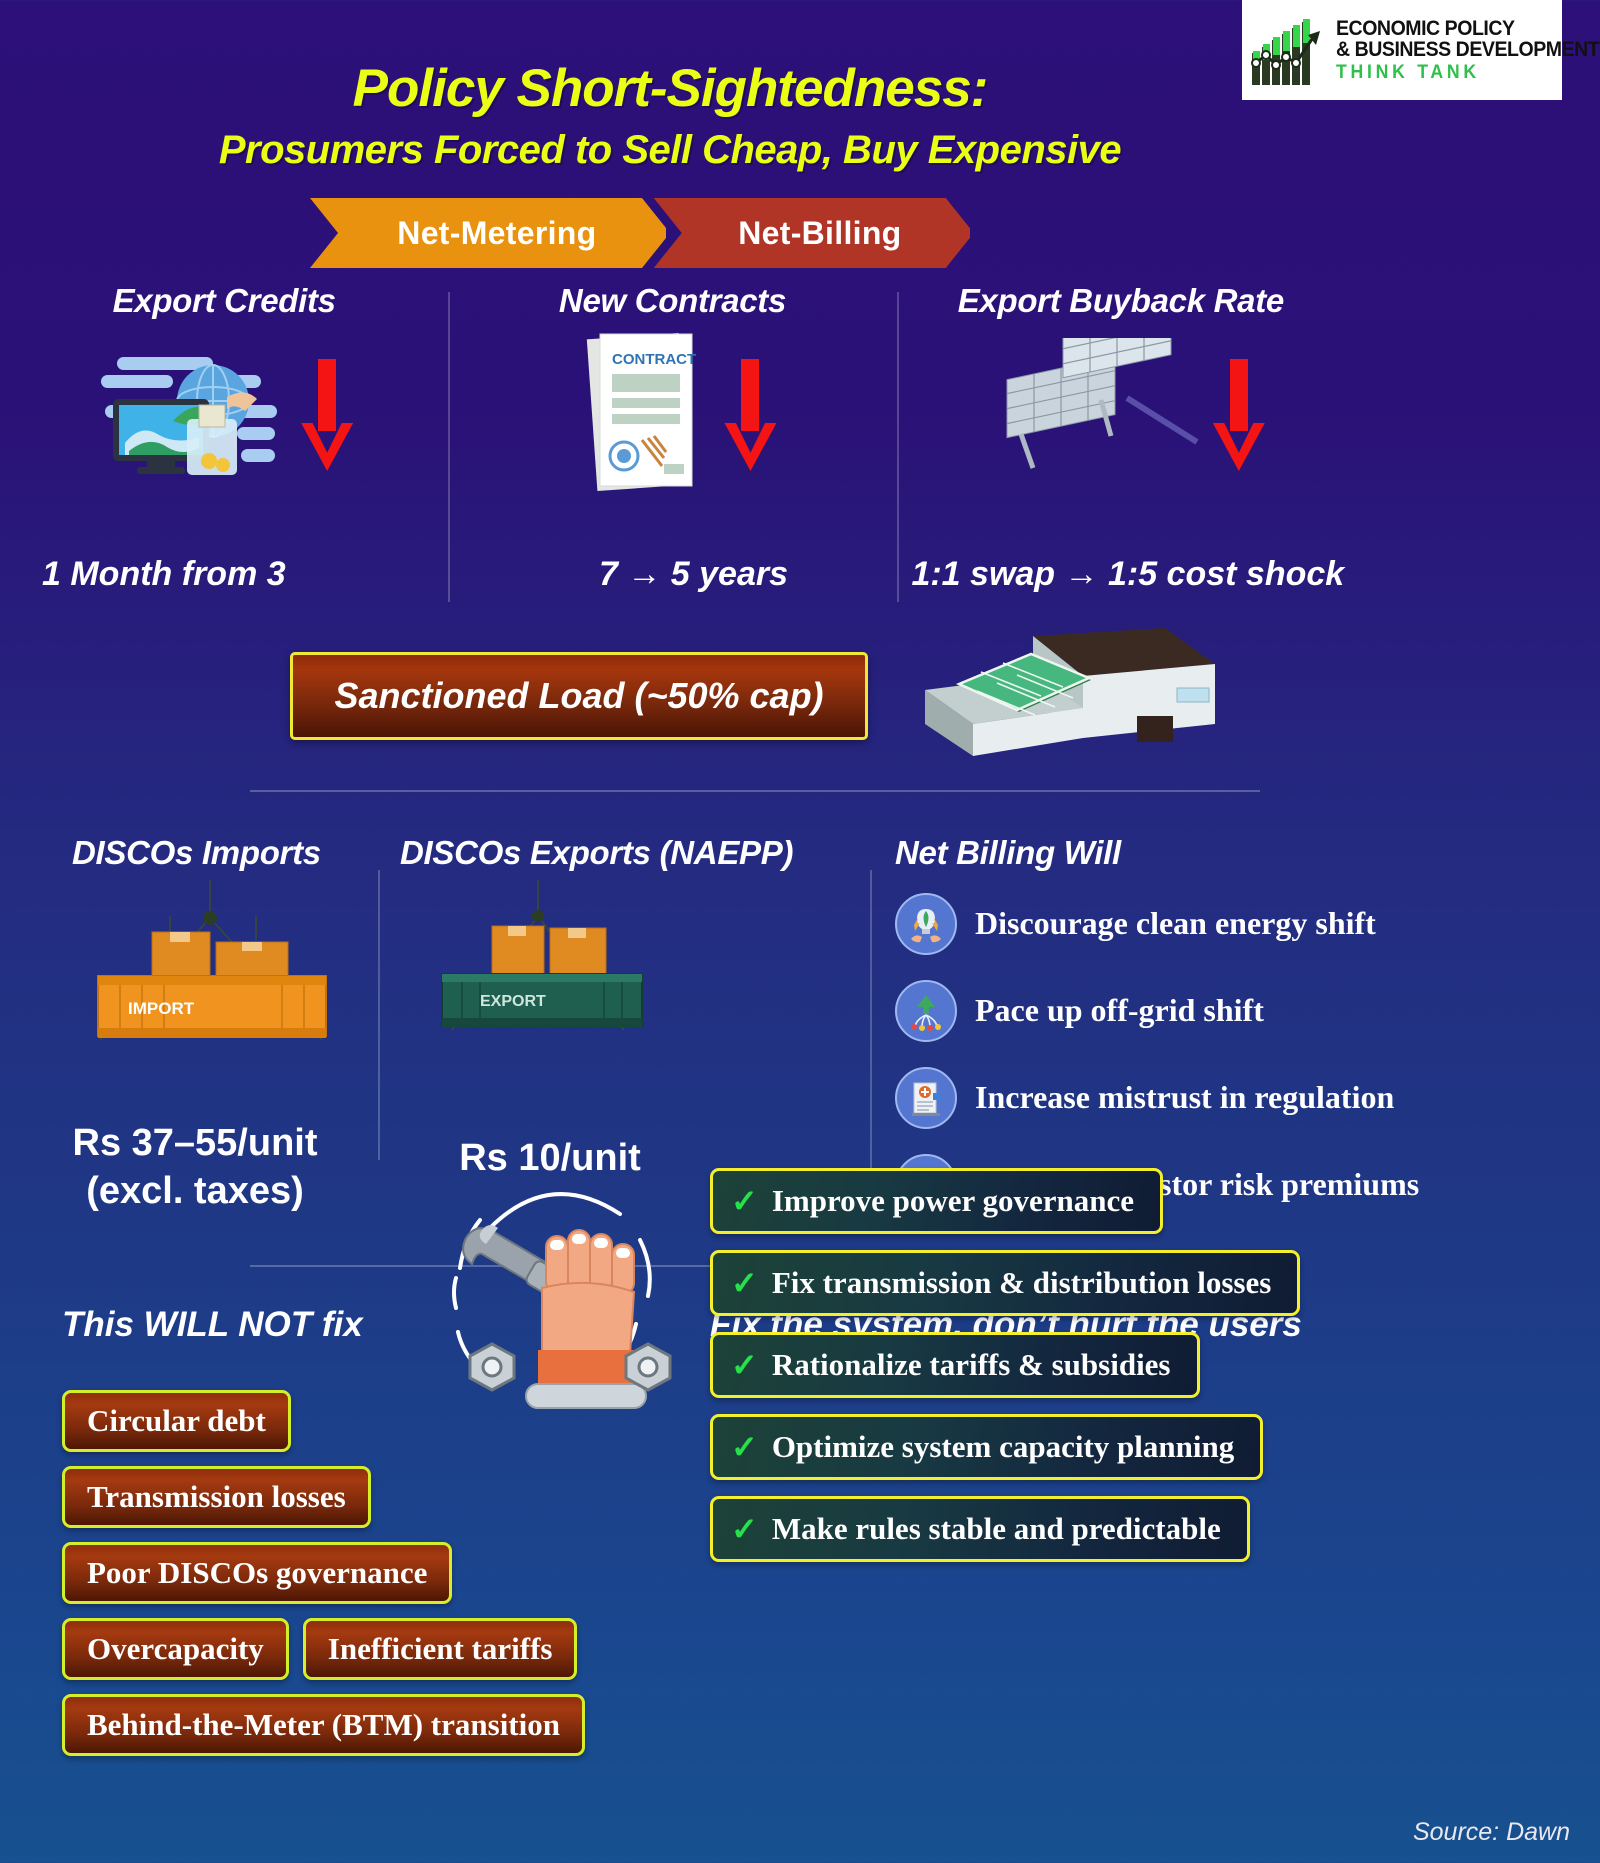  What do you see at coordinates (579, 696) in the screenshot?
I see `sanctioned-load-box: Sanctioned Load (~50% cap)` at bounding box center [579, 696].